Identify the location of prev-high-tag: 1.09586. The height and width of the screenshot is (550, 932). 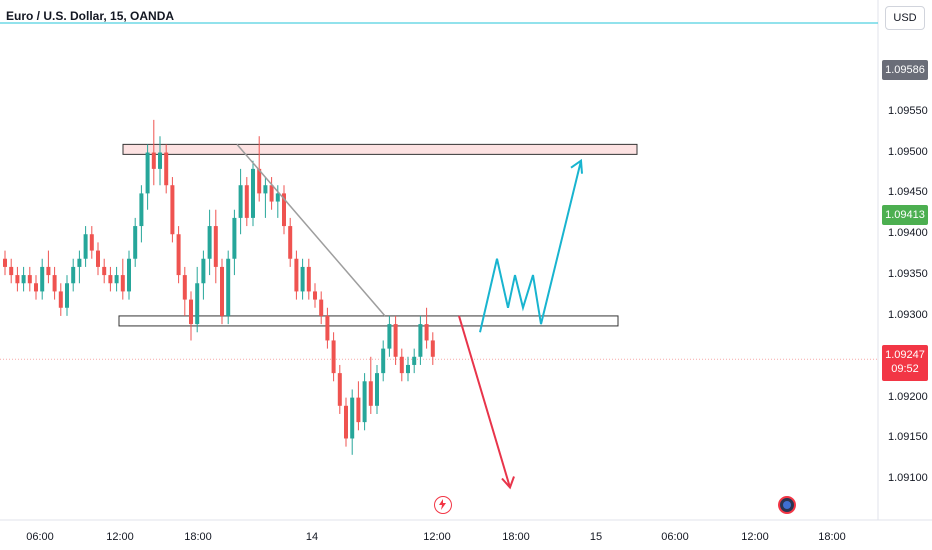
(905, 70).